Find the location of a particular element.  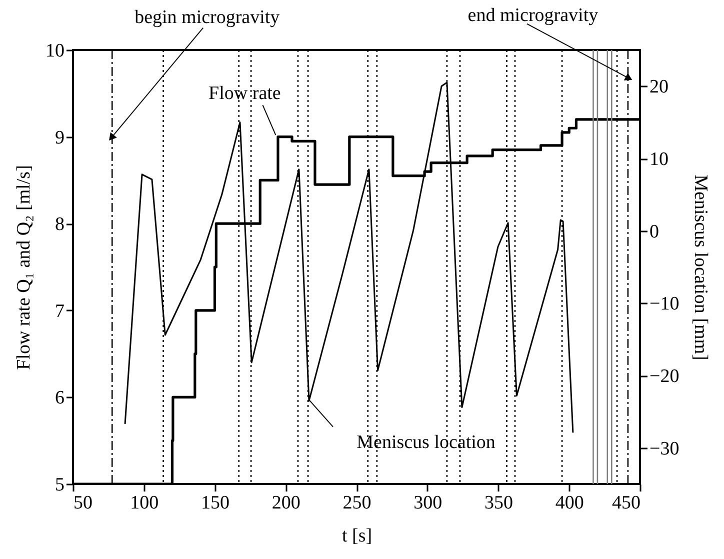

y2-tick-label: −10 is located at coordinates (665, 304).